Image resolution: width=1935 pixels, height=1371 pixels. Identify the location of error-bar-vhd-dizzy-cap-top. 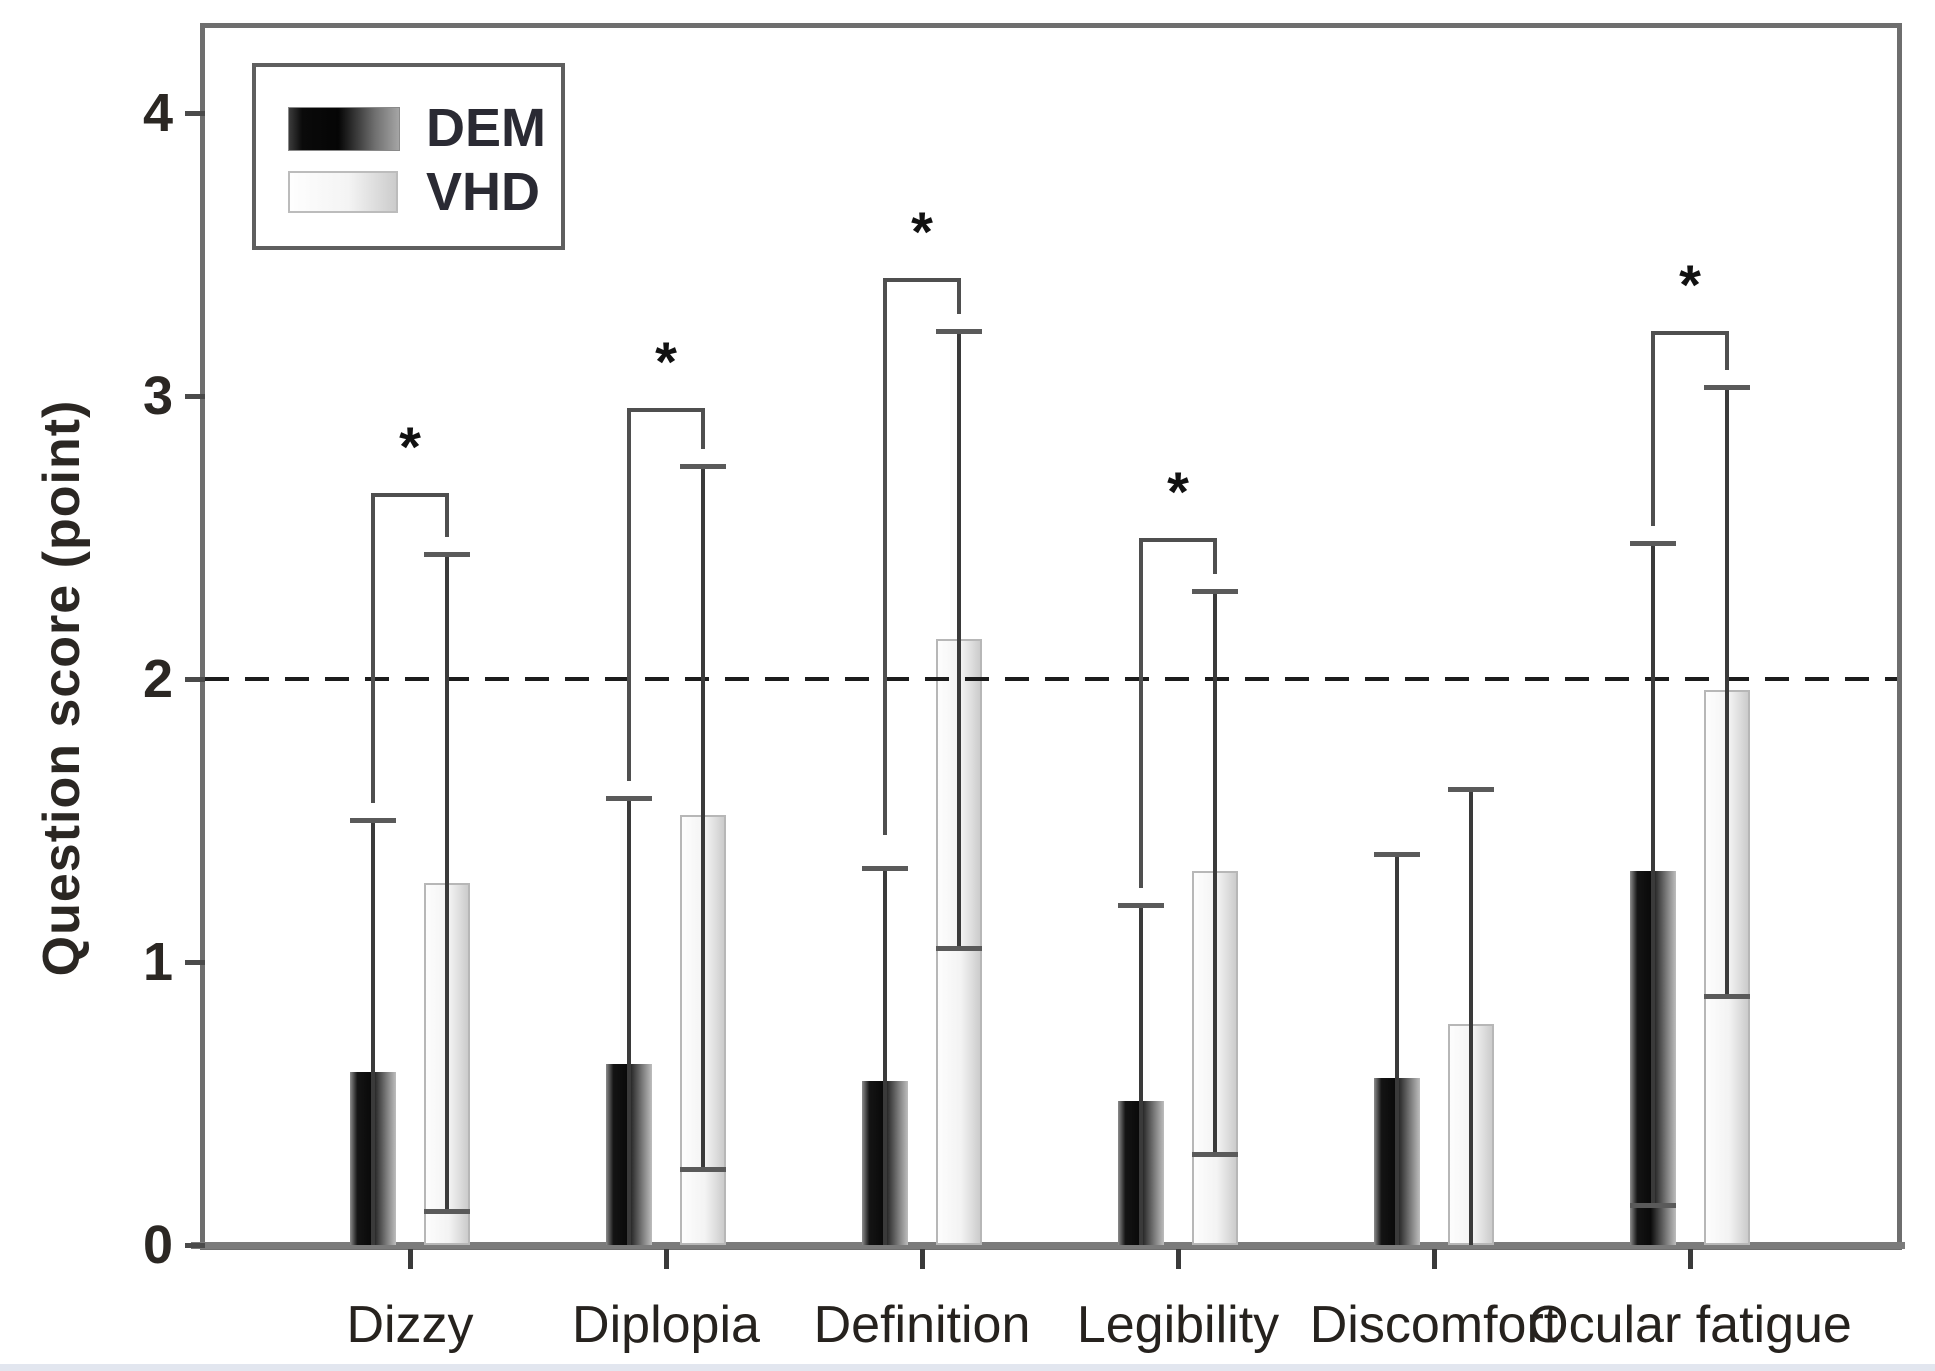
(447, 555).